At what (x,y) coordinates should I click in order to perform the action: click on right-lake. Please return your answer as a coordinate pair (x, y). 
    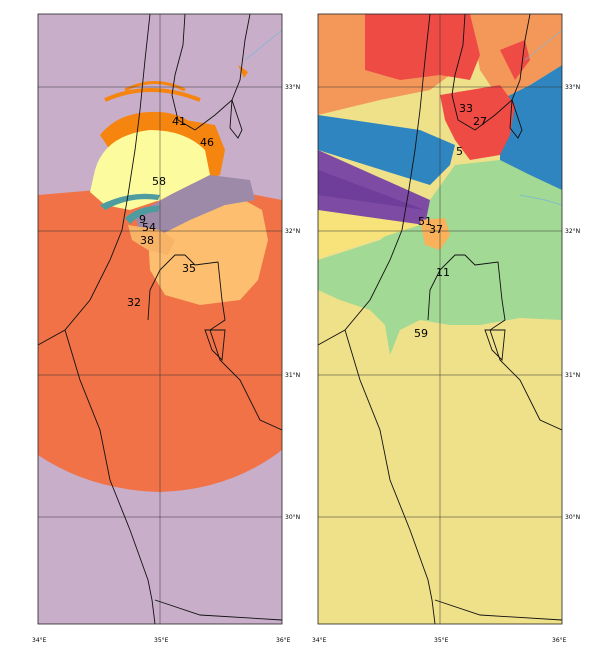
    Looking at the image, I should click on (516, 119).